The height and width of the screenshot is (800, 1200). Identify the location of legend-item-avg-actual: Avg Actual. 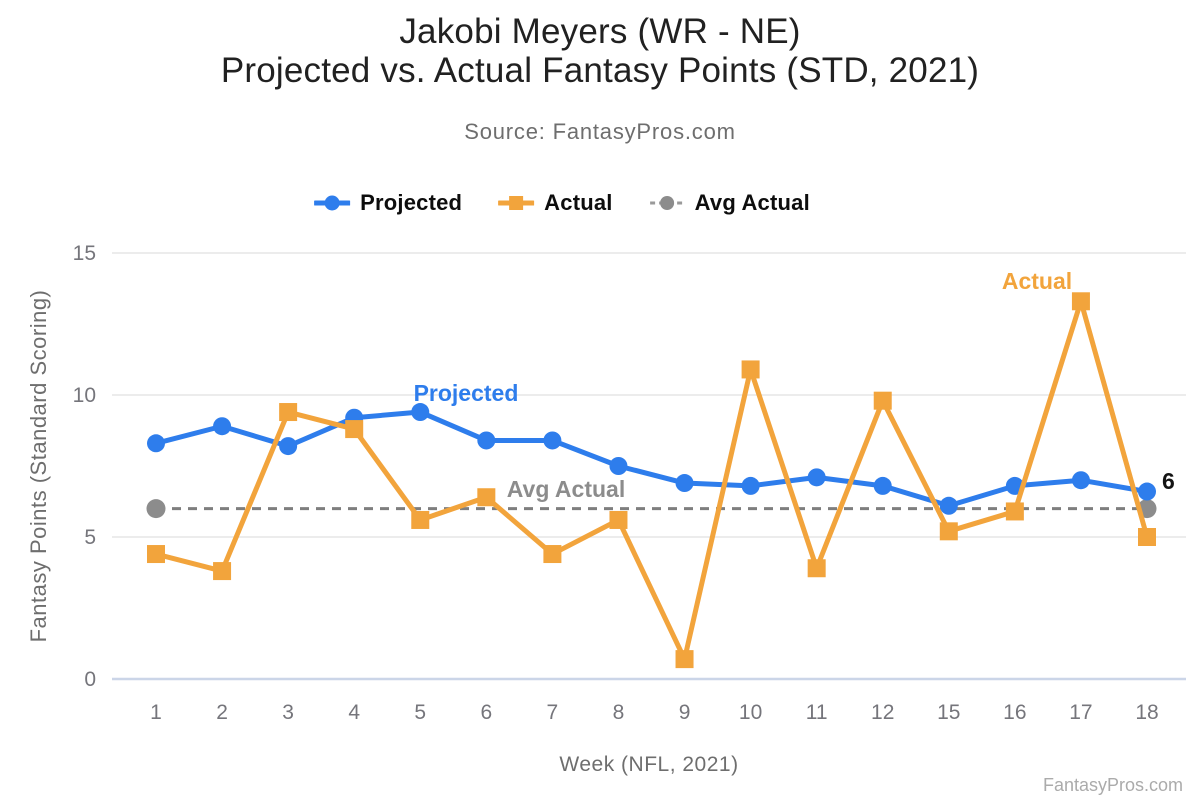
(729, 203).